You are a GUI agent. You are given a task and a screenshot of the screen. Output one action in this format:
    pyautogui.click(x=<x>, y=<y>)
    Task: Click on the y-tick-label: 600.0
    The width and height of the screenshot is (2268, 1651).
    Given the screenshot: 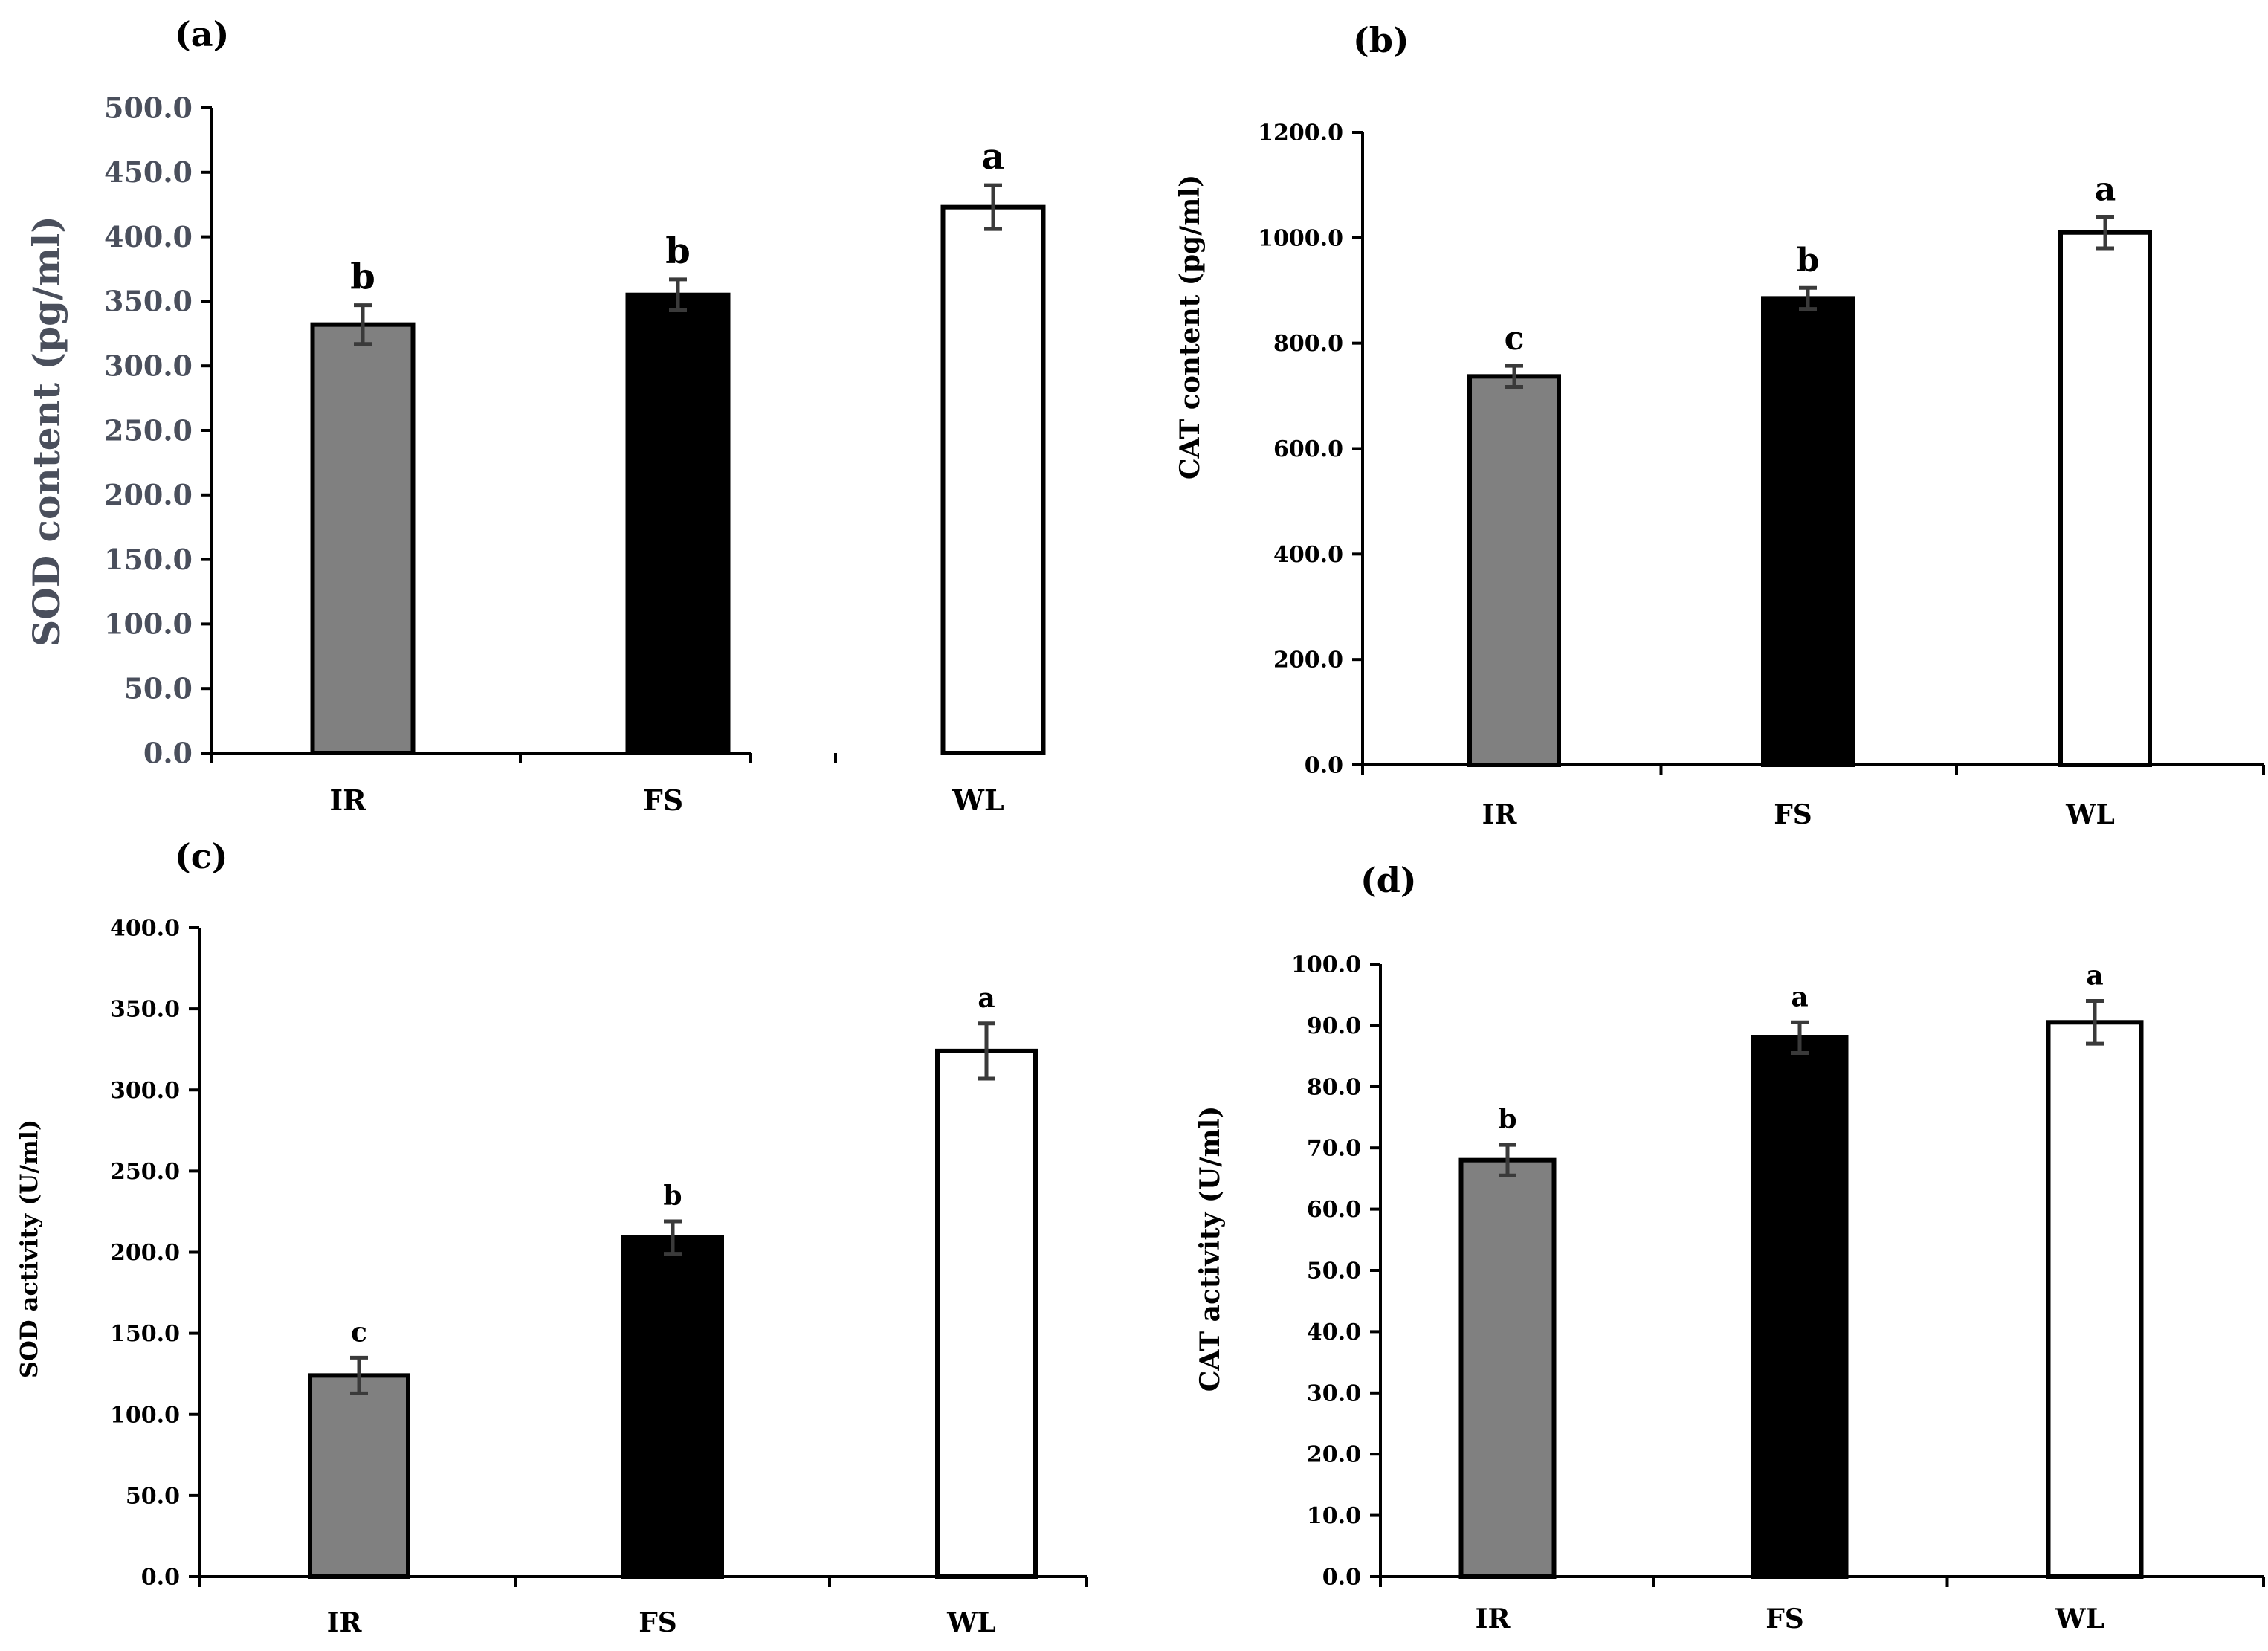 What is the action you would take?
    pyautogui.click(x=1308, y=449)
    